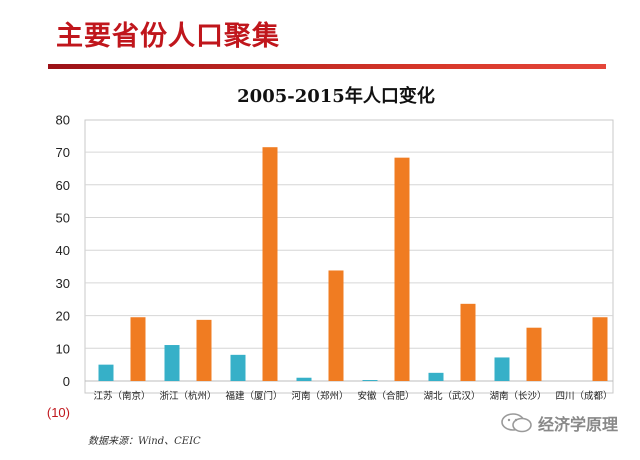 The width and height of the screenshot is (640, 460). Describe the element at coordinates (385, 396) in the screenshot. I see `x-tick-label: 安徽（合肥）` at that location.